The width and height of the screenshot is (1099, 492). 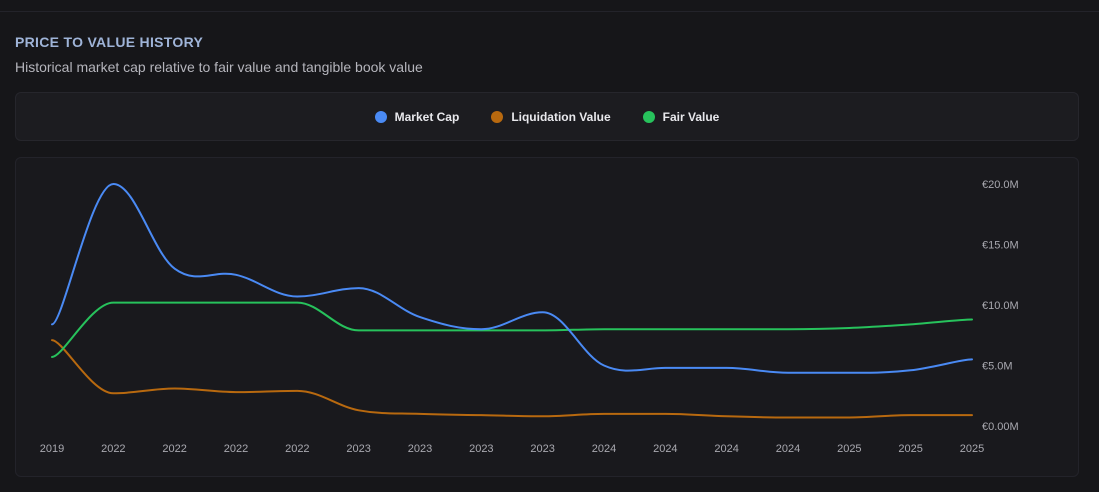 I want to click on legend-label: Liquidation Value, so click(x=561, y=116).